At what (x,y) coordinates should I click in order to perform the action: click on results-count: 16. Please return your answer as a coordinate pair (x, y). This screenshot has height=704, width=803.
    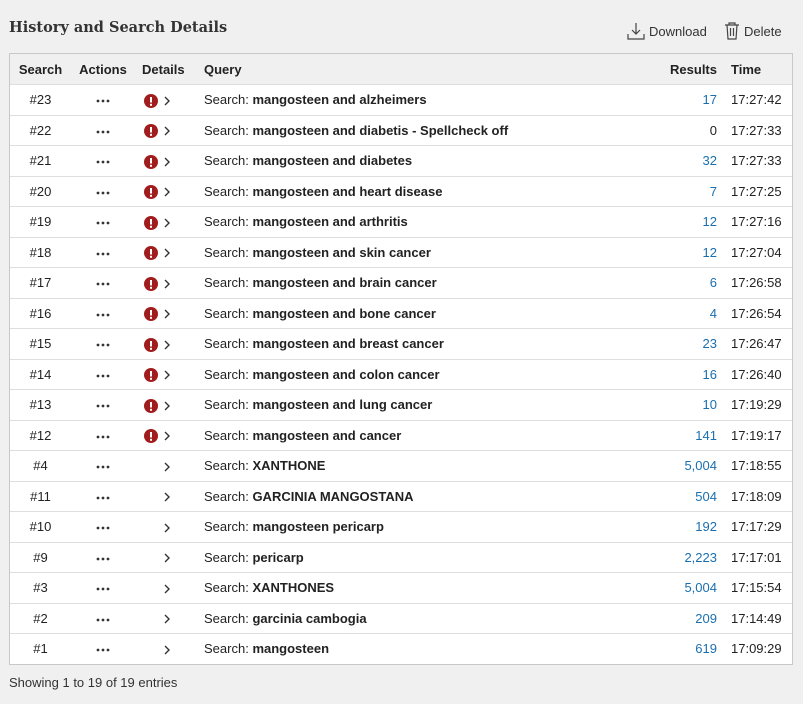
    Looking at the image, I should click on (709, 374).